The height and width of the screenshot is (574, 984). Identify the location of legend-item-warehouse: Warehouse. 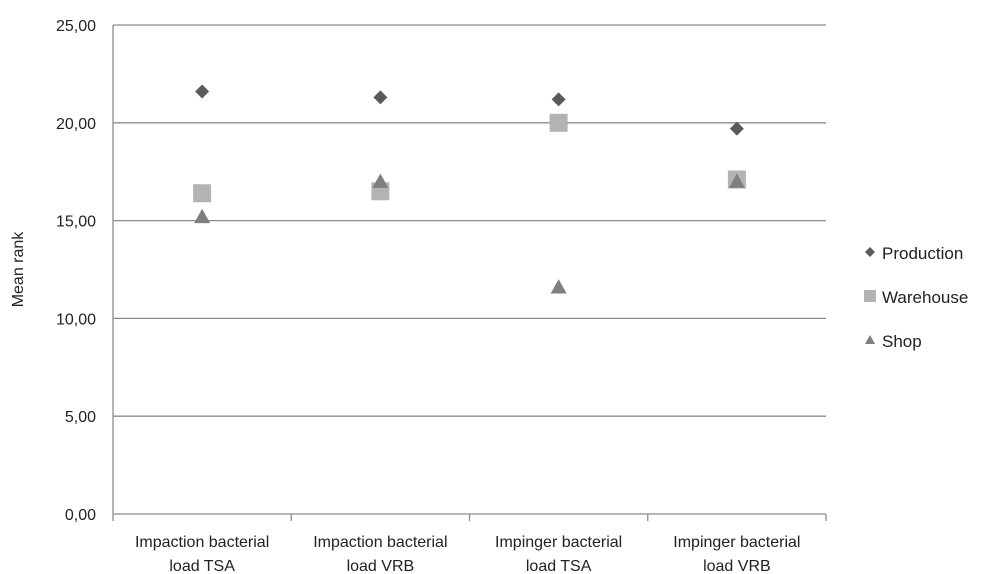
(916, 297).